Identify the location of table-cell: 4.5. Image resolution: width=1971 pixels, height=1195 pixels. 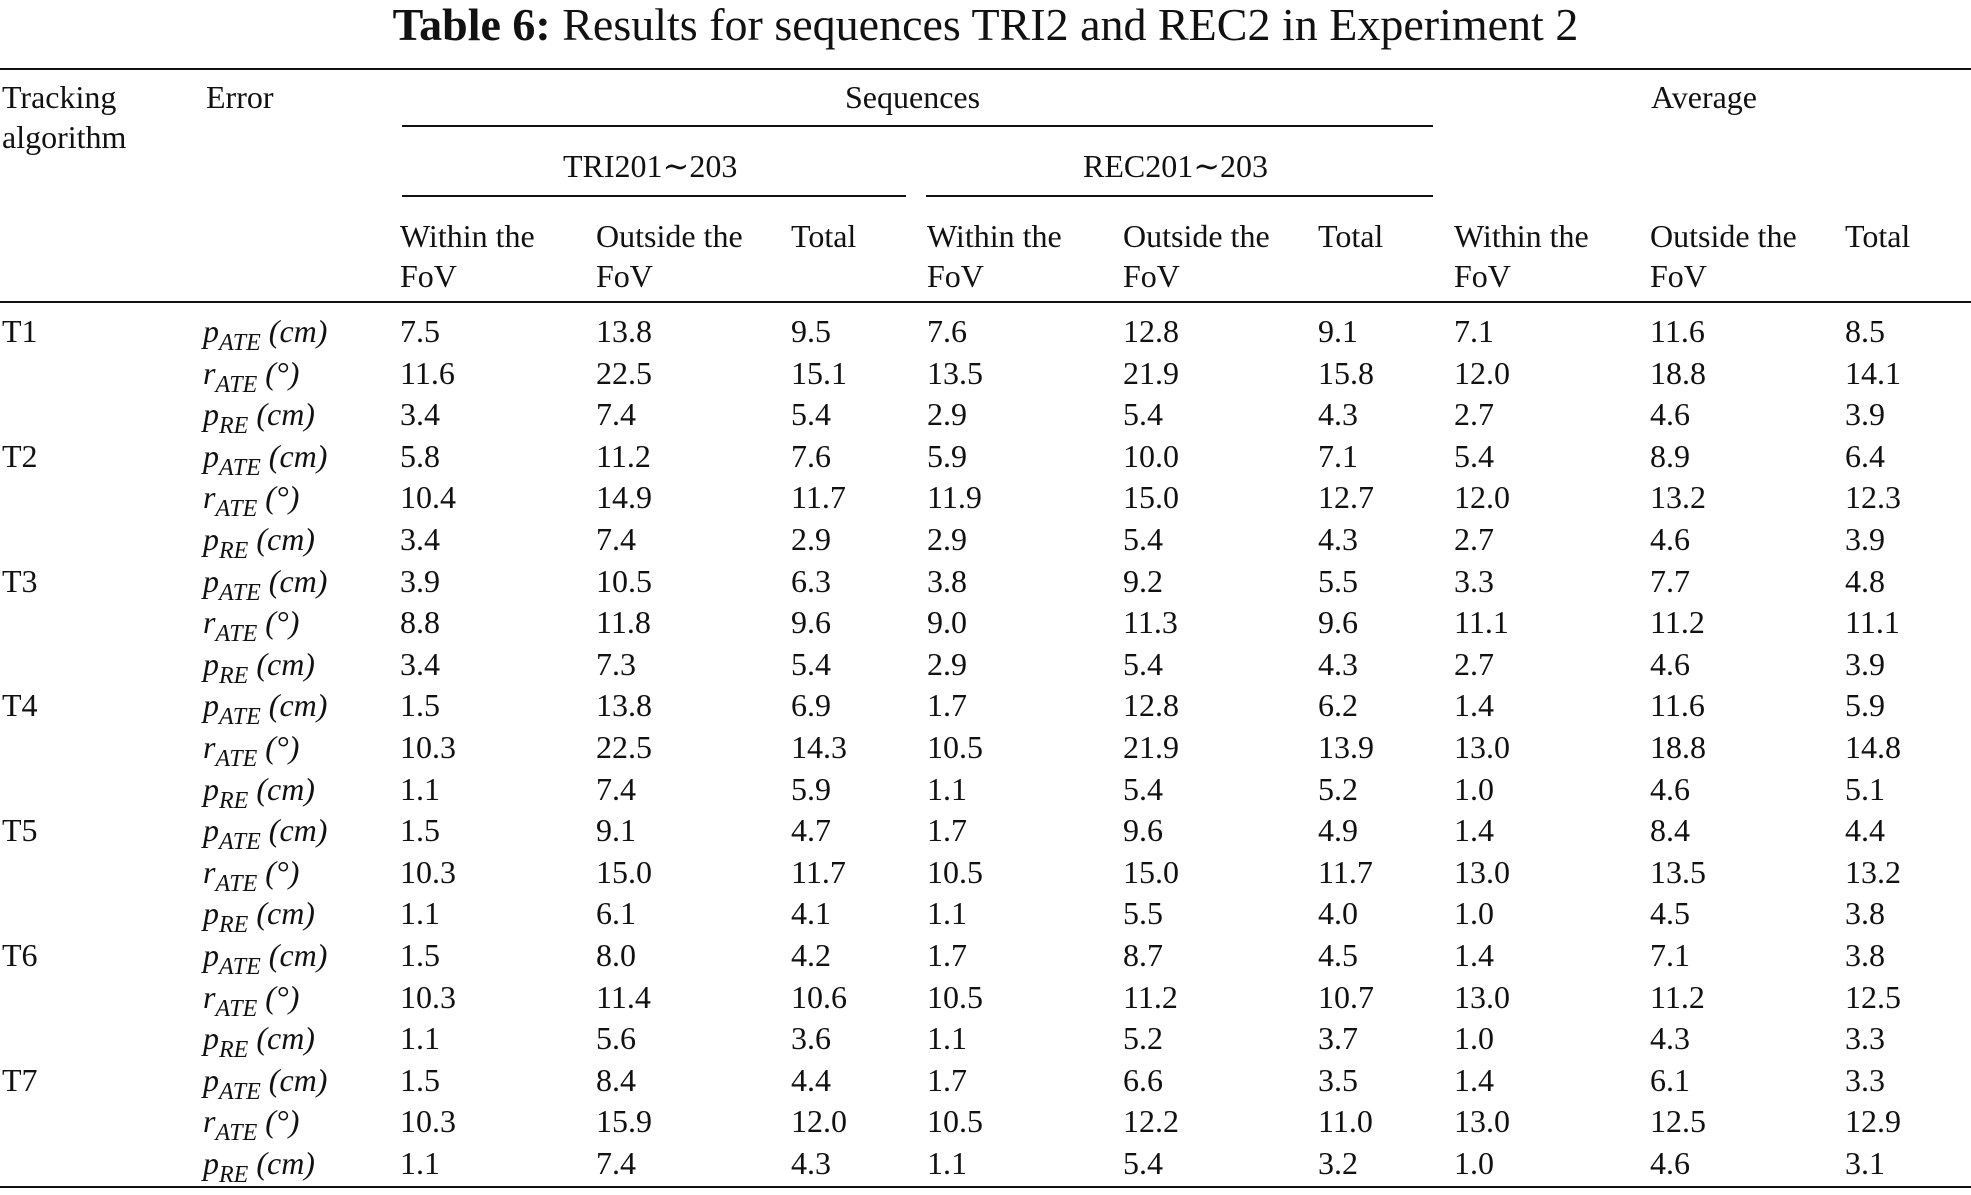
(1670, 913).